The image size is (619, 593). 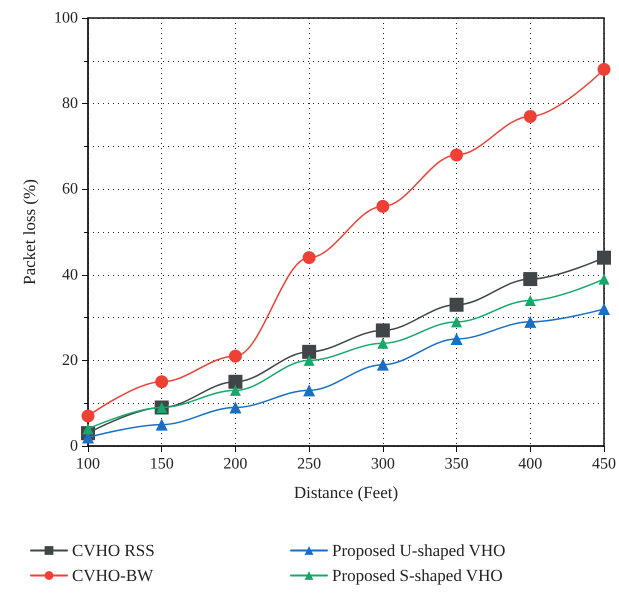 What do you see at coordinates (70, 189) in the screenshot?
I see `y-tick-label: 60` at bounding box center [70, 189].